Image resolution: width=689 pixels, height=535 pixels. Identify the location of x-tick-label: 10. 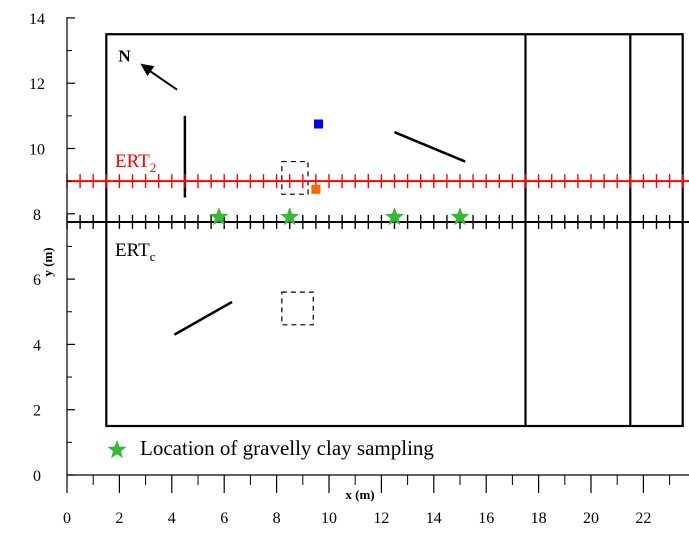
(329, 518).